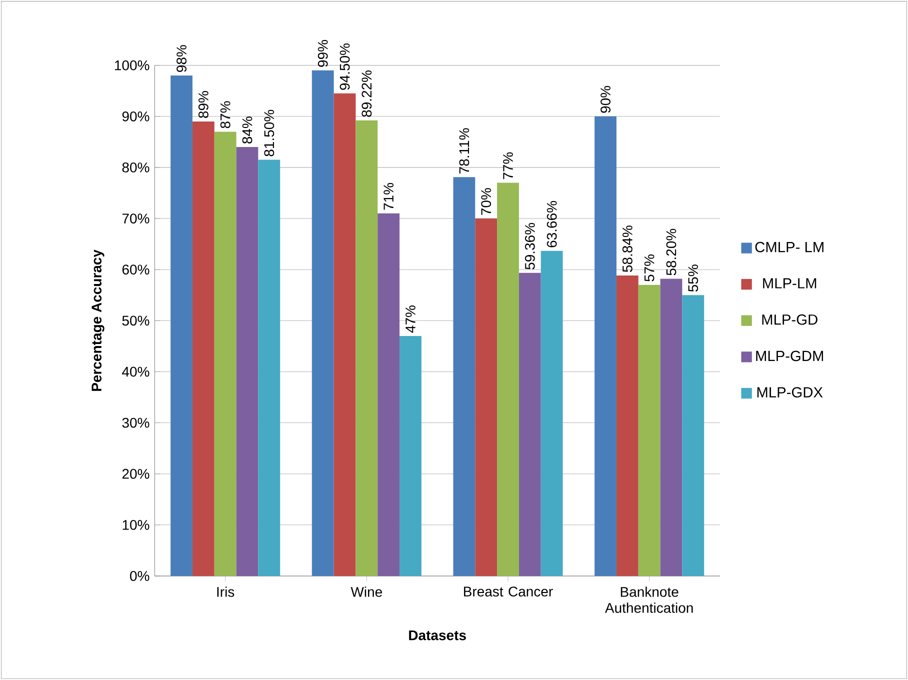 The width and height of the screenshot is (908, 680). What do you see at coordinates (140, 576) in the screenshot?
I see `y-tick-label: 0%` at bounding box center [140, 576].